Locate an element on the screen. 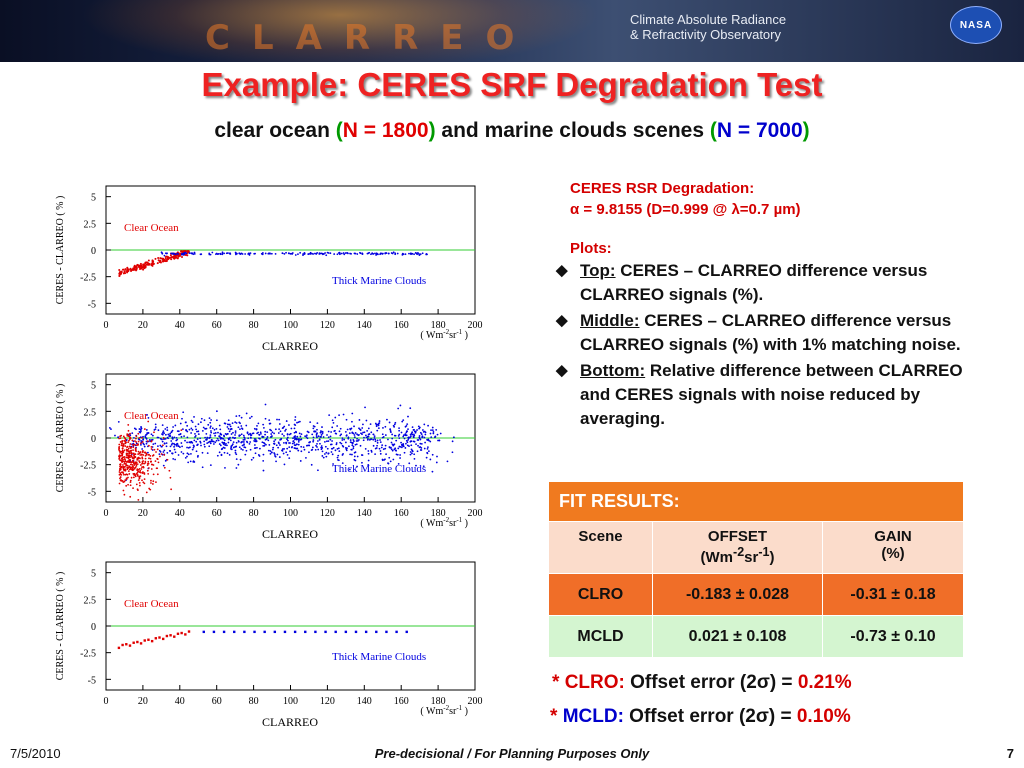 This screenshot has height=768, width=1024. x-tick-label: 0 is located at coordinates (106, 701).